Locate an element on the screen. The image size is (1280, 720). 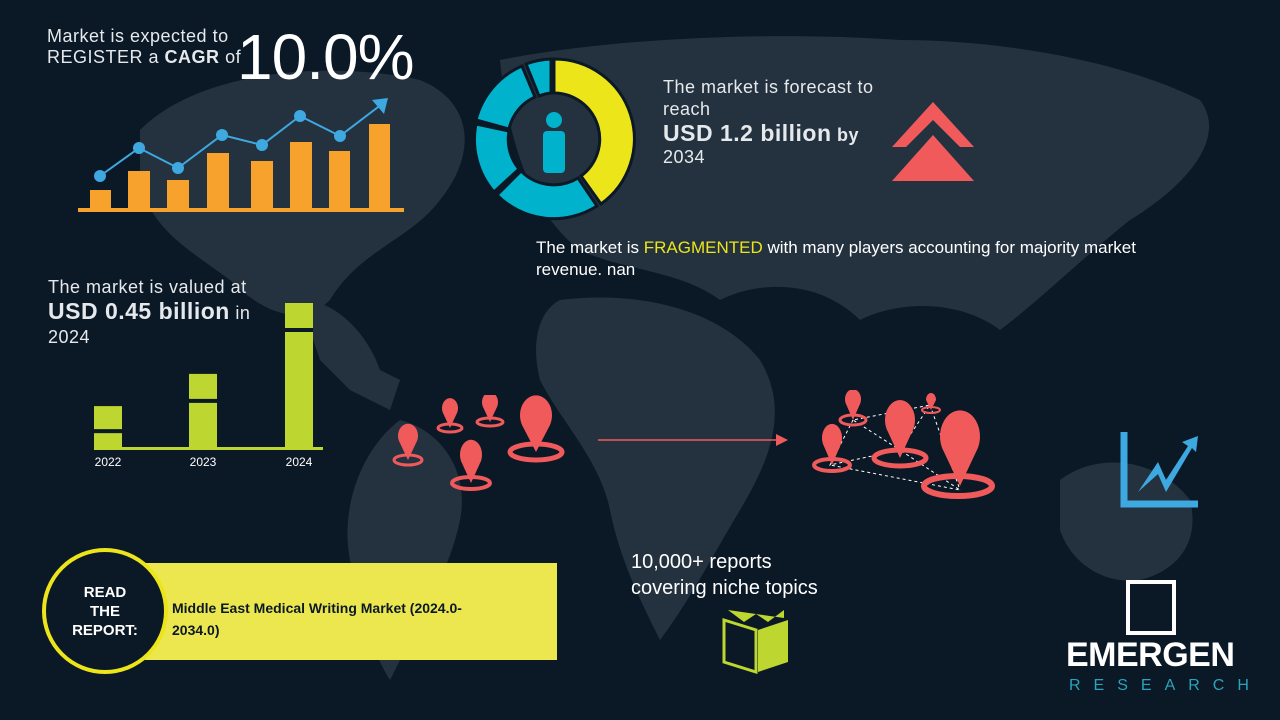
arrow-right-icon is located at coordinates (693, 440).